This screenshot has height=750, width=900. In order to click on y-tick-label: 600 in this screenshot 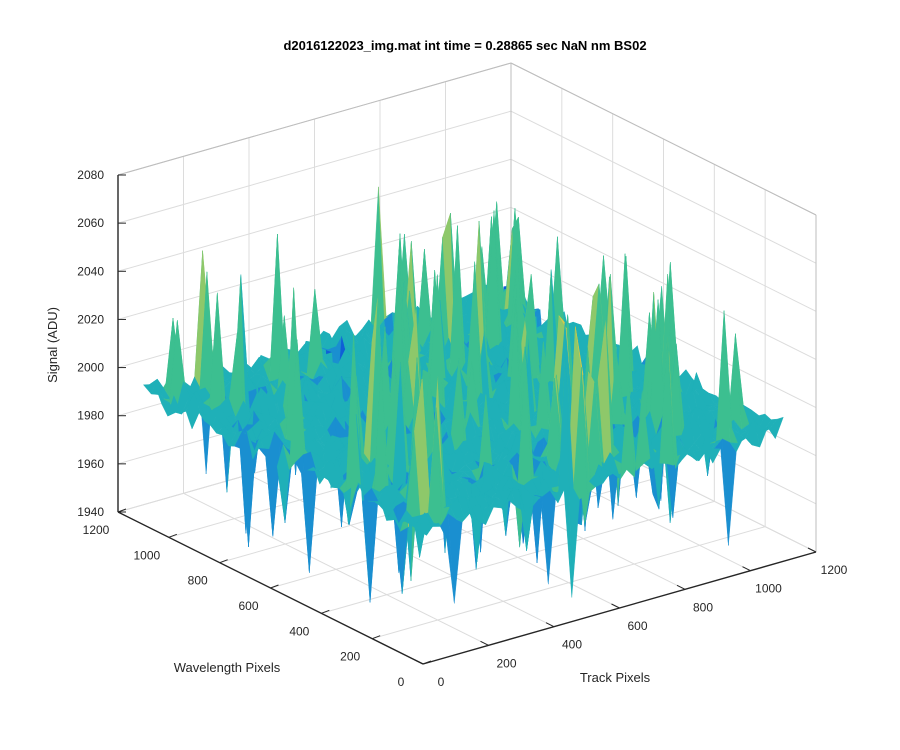, I will do `click(248, 606)`.